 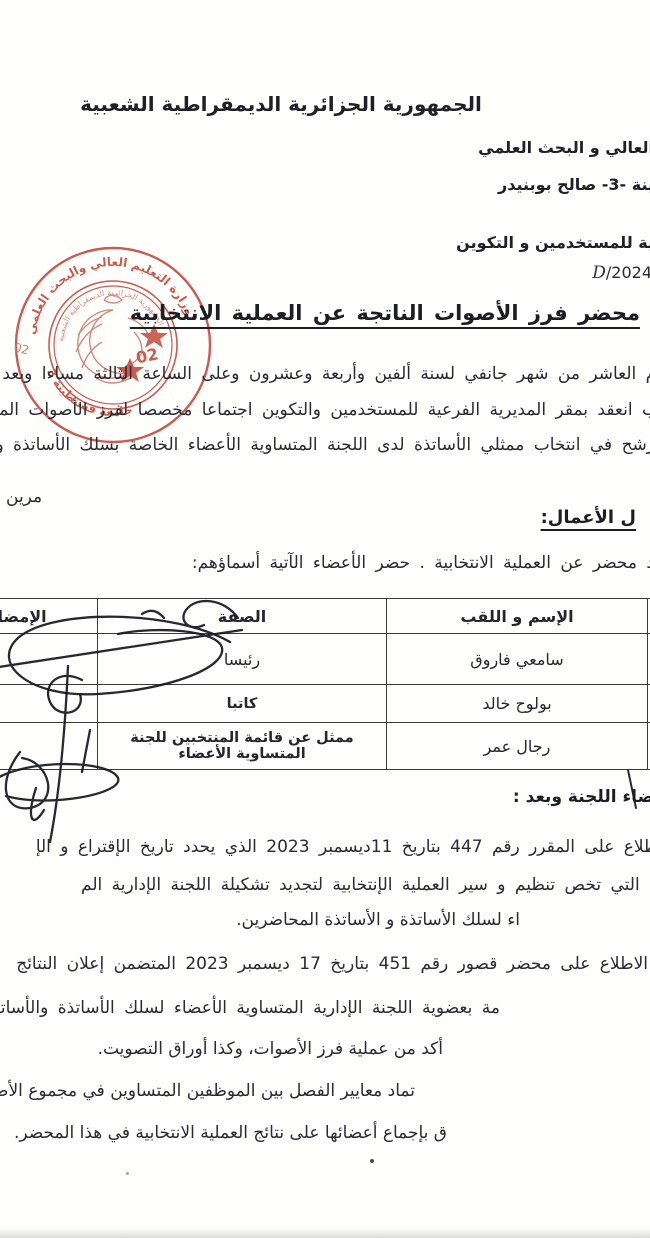 What do you see at coordinates (627, 272) in the screenshot?
I see `reference-printed: /2024` at bounding box center [627, 272].